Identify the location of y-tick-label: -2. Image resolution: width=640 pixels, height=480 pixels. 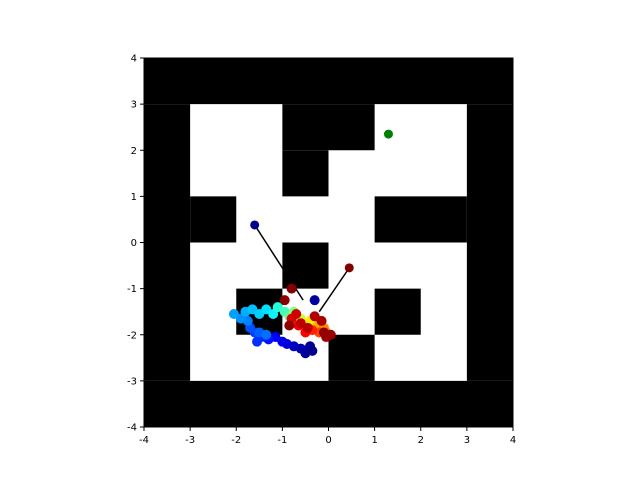
(132, 335).